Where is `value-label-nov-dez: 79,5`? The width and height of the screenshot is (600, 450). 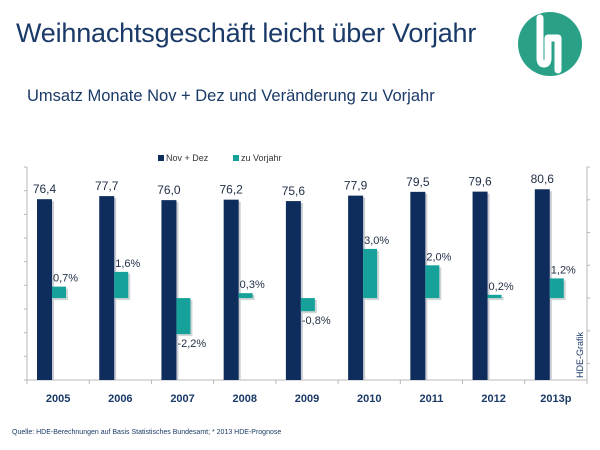
value-label-nov-dez: 79,5 is located at coordinates (418, 182).